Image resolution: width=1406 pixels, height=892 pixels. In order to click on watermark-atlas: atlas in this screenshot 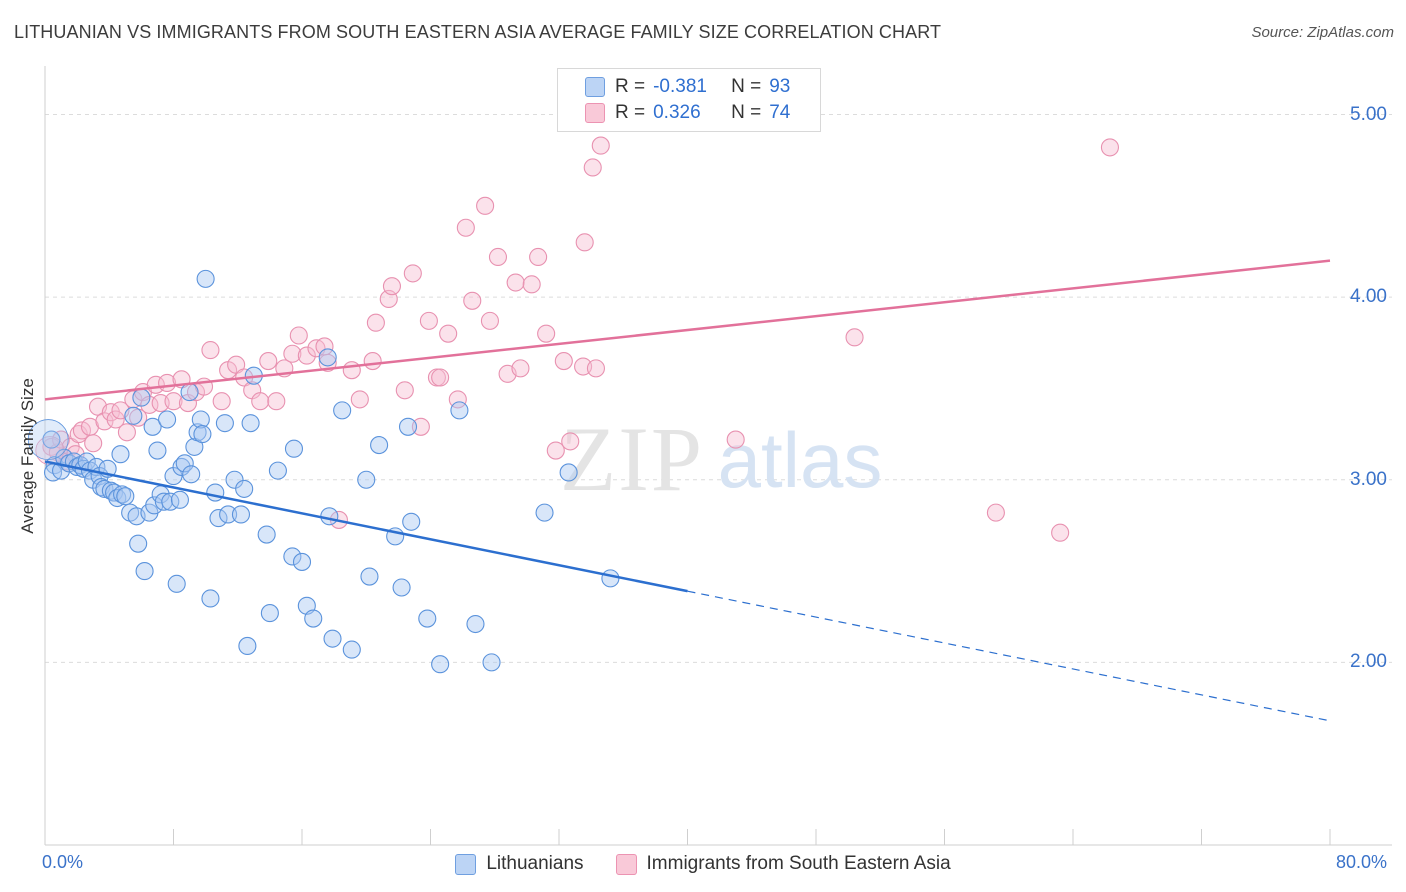, I will do `click(800, 460)`.